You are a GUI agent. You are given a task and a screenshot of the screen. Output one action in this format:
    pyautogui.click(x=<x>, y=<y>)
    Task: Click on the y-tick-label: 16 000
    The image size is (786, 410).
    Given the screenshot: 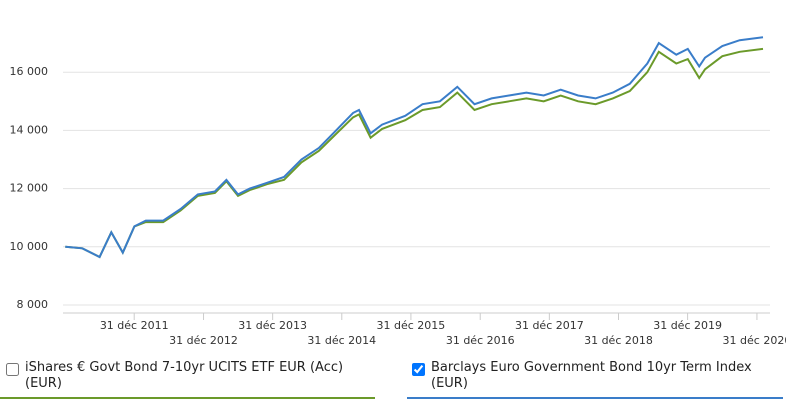 What is the action you would take?
    pyautogui.click(x=29, y=71)
    